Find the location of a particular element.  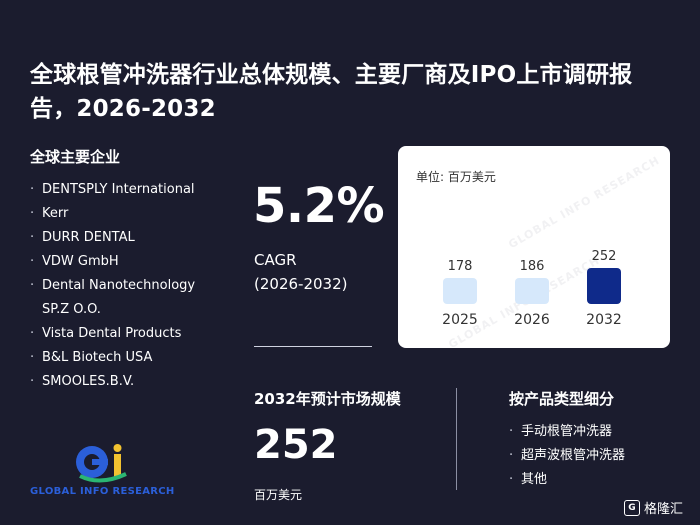

bar-chart: 178 2025 186 2026 252 2032 is located at coordinates (532, 288).